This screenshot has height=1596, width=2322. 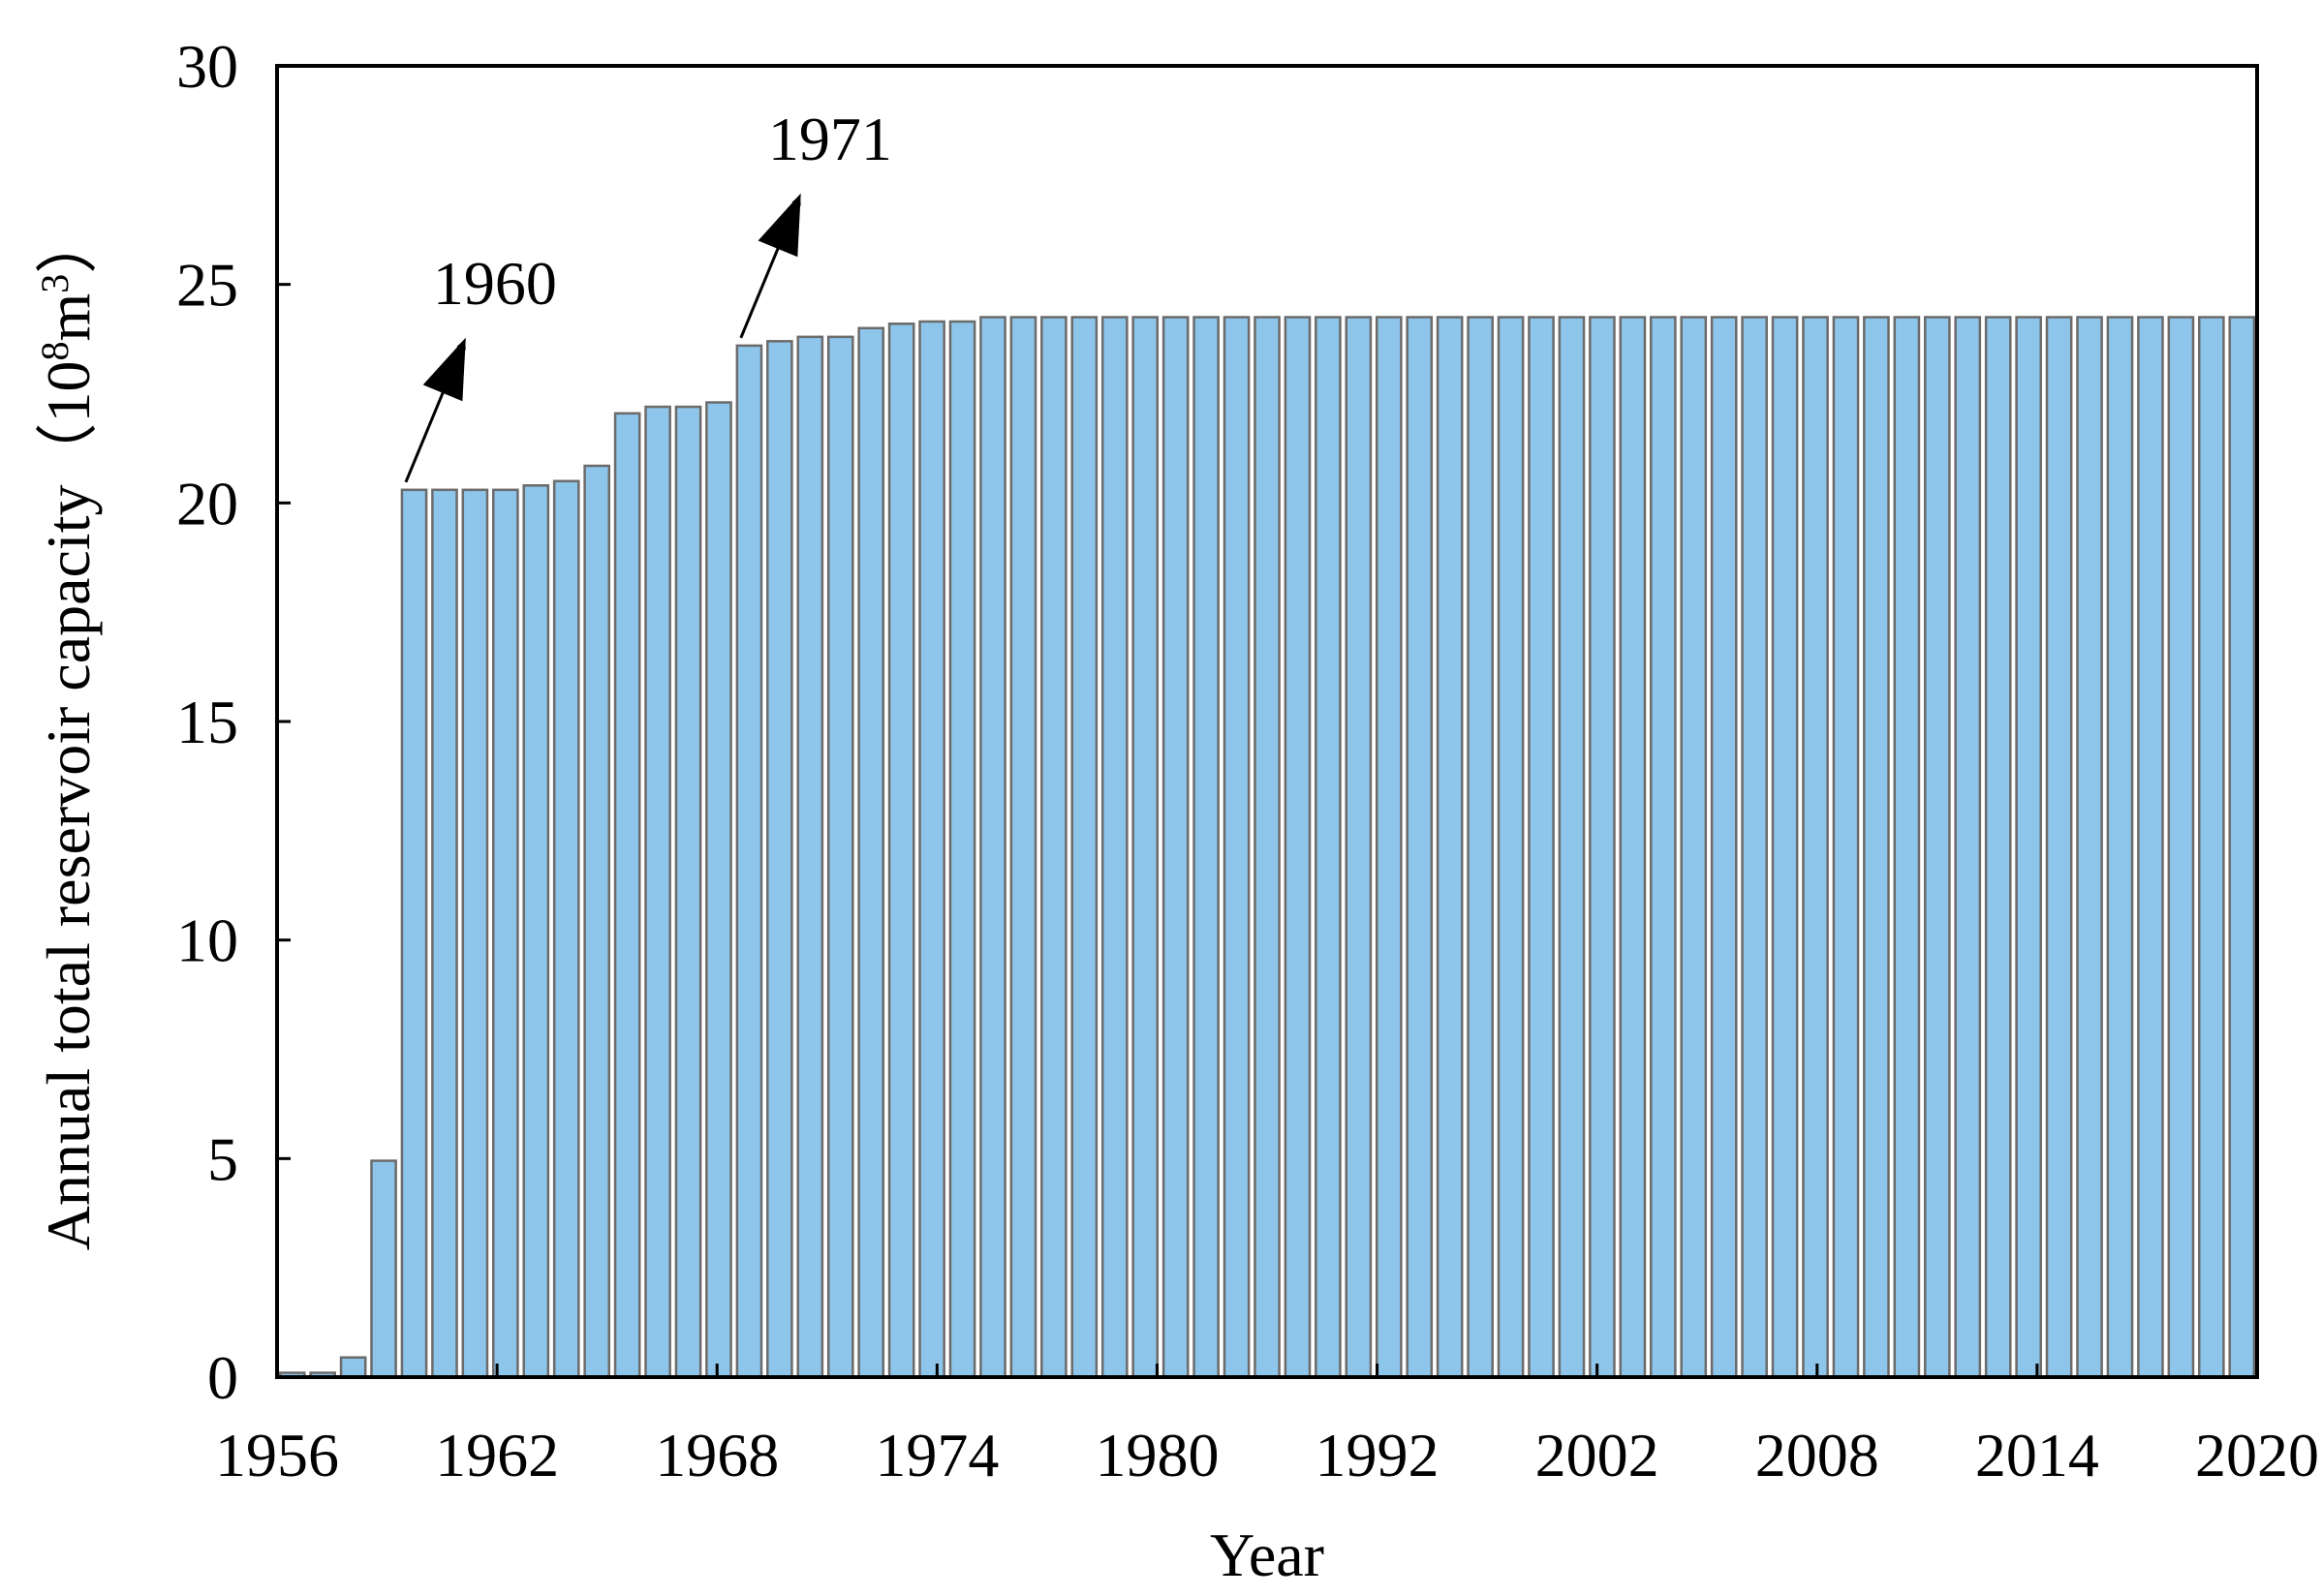 I want to click on bar-1964, so click(x=536, y=931).